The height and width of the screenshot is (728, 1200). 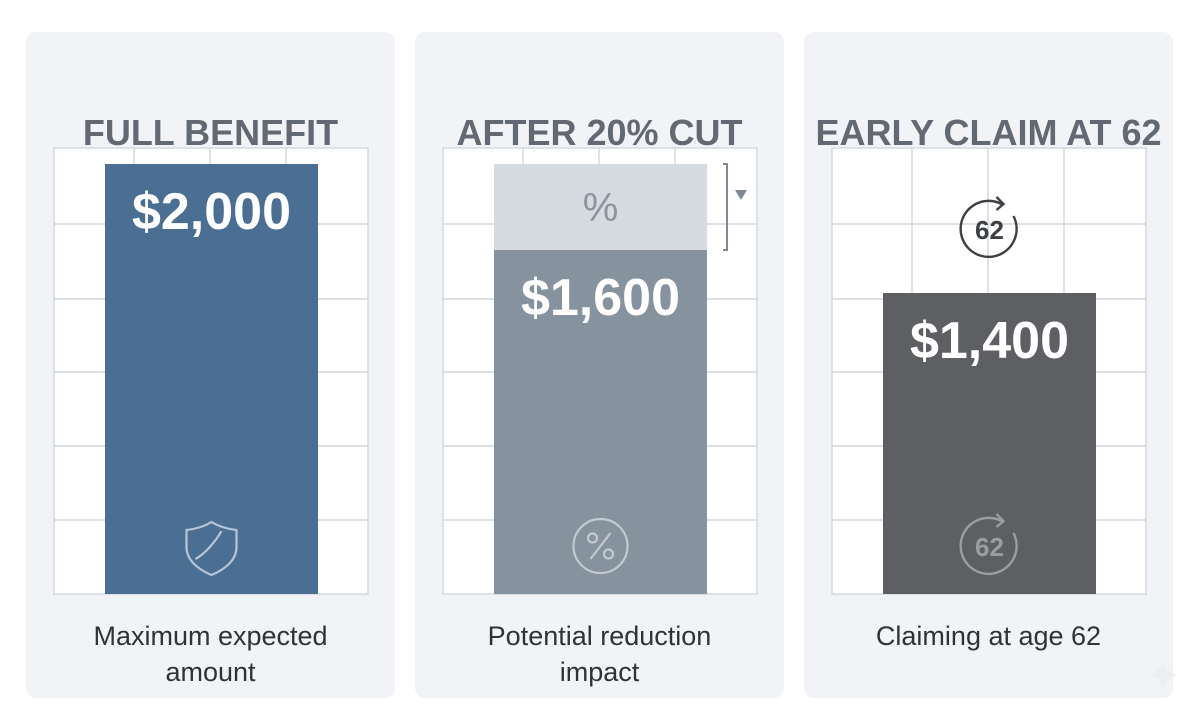 I want to click on caption-full-benefit: Maximum expected amount, so click(x=210, y=654).